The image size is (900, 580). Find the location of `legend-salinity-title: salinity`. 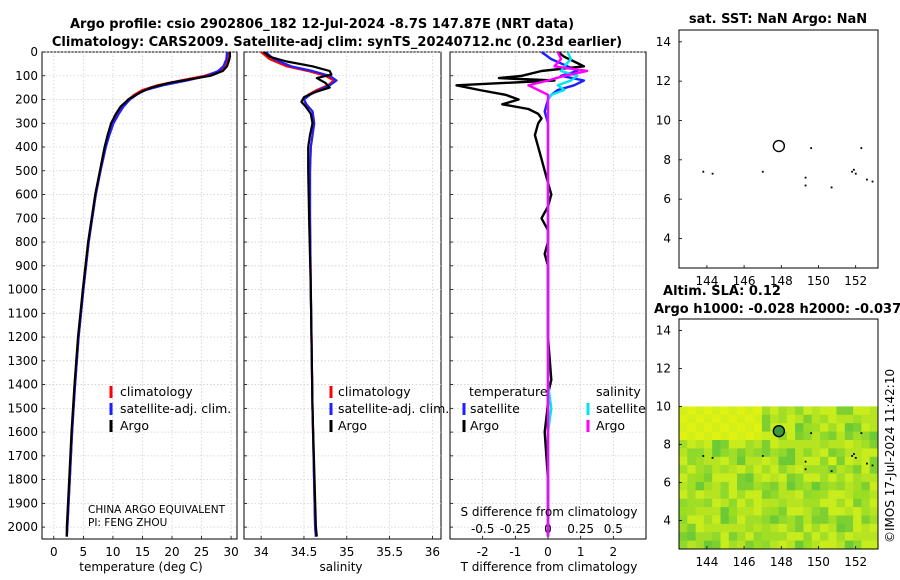

legend-salinity-title: salinity is located at coordinates (618, 391).